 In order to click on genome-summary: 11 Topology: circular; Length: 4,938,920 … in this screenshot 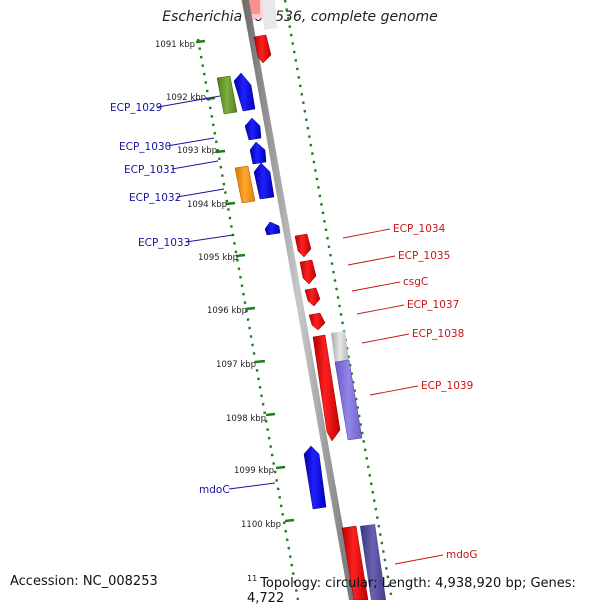, I will do `click(423, 590)`.